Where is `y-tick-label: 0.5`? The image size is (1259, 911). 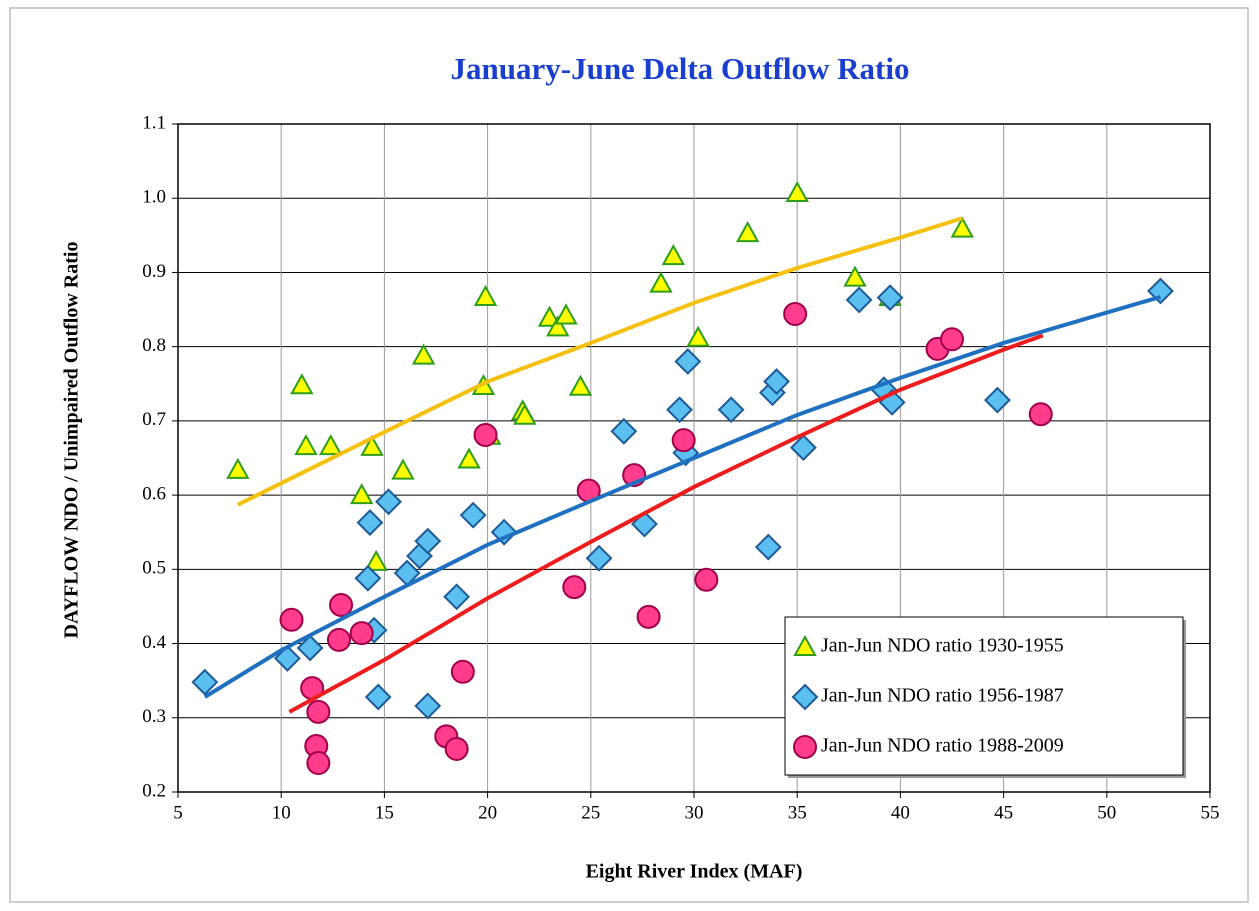 y-tick-label: 0.5 is located at coordinates (154, 568).